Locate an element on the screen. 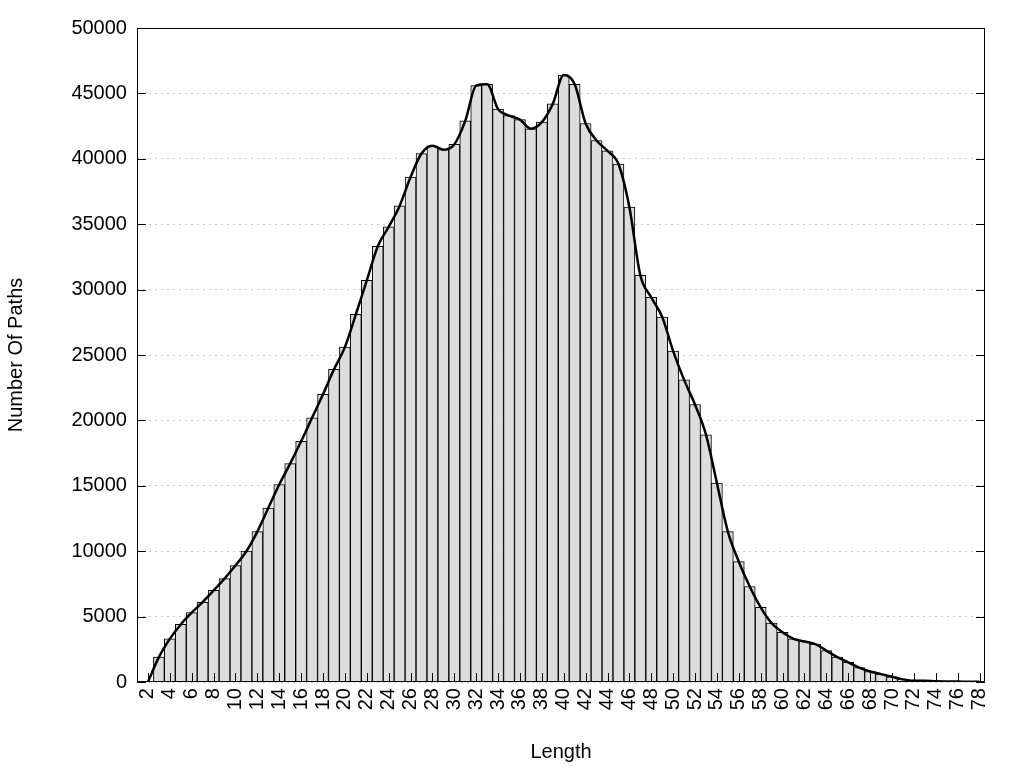 The width and height of the screenshot is (1024, 768). x-tick-label: 30 is located at coordinates (452, 699).